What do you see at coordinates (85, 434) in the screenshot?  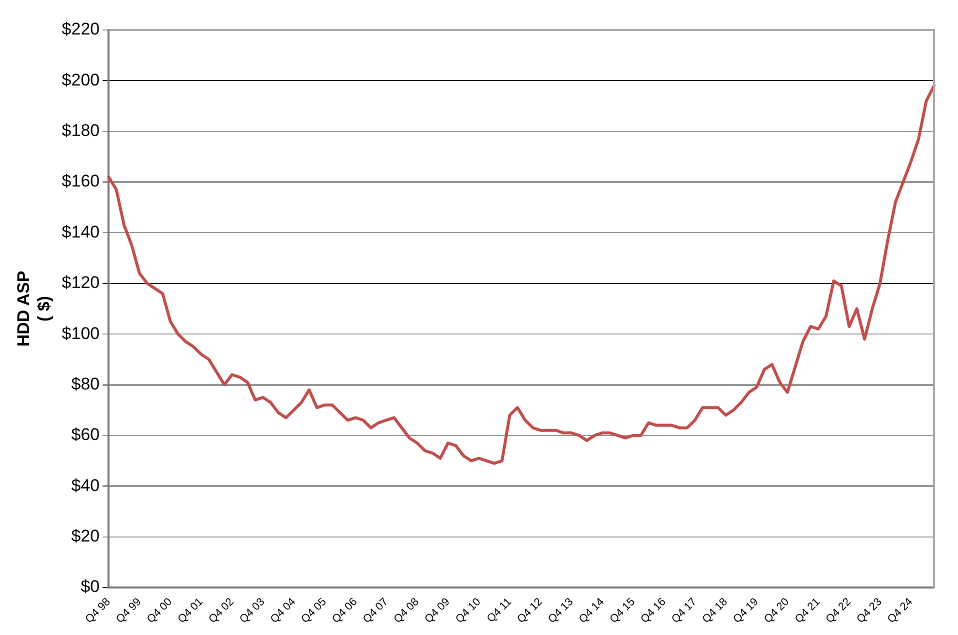 I see `y-tick-label: $60` at bounding box center [85, 434].